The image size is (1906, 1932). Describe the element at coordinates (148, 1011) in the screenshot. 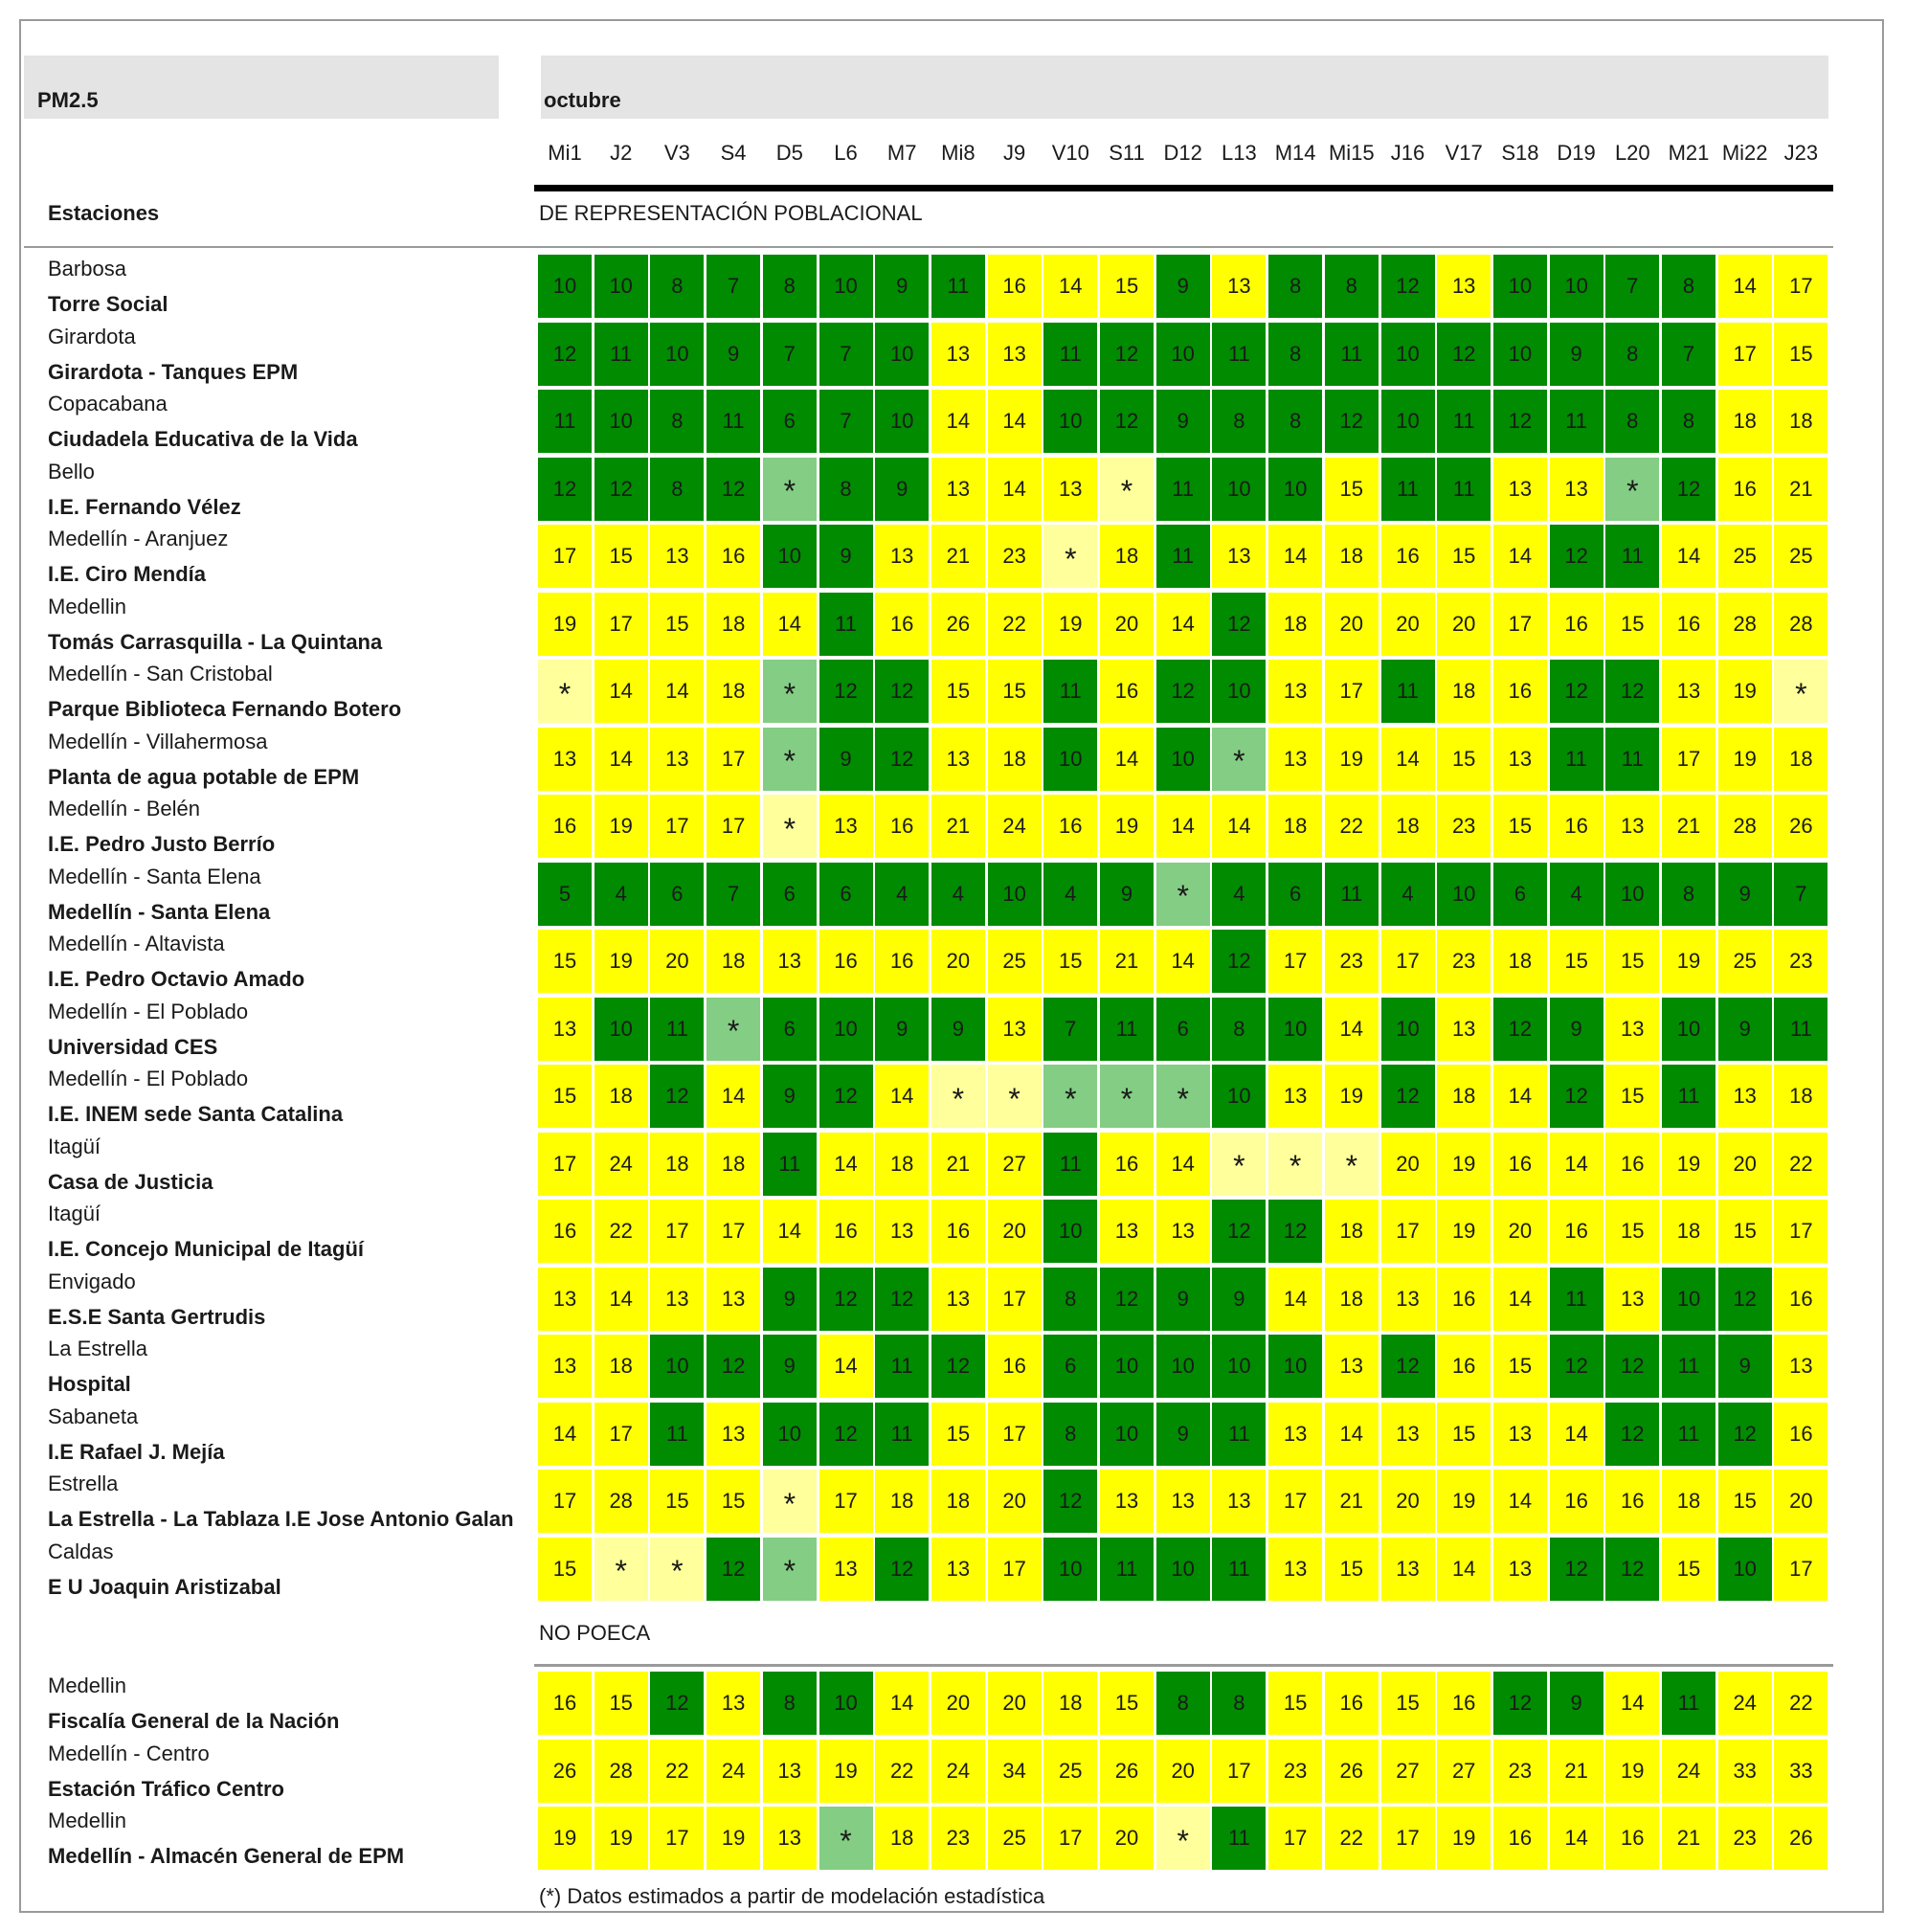

I see `station-city: Medellín - El Poblado` at that location.